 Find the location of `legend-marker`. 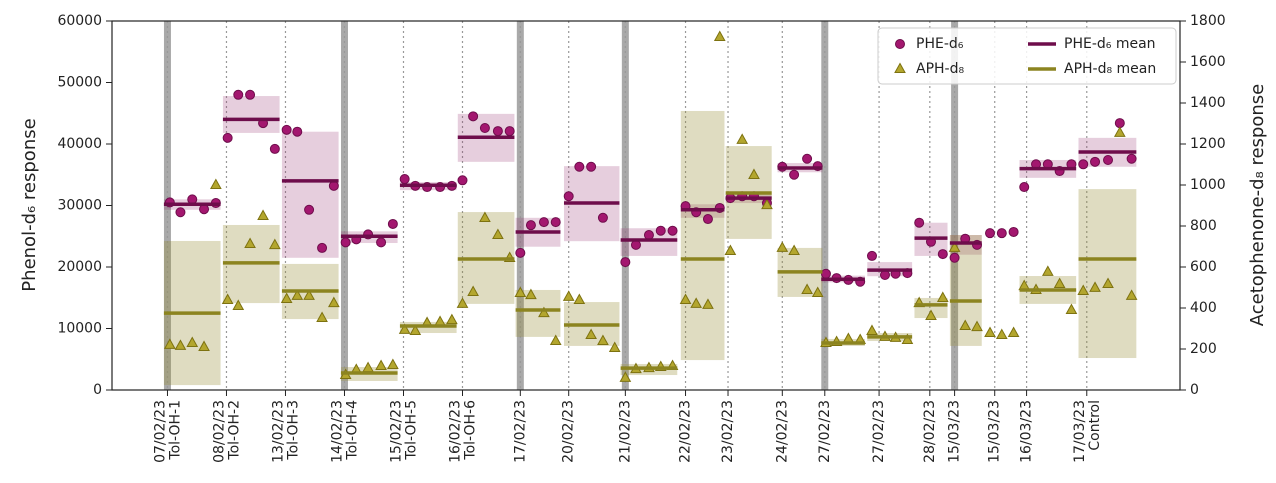

legend-marker is located at coordinates (900, 67).